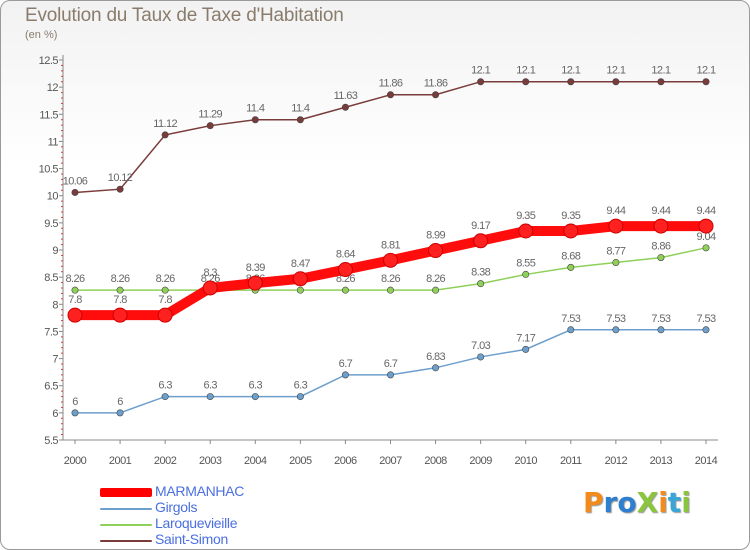  Describe the element at coordinates (41, 35) in the screenshot. I see `chart-unit: (en %)` at that location.